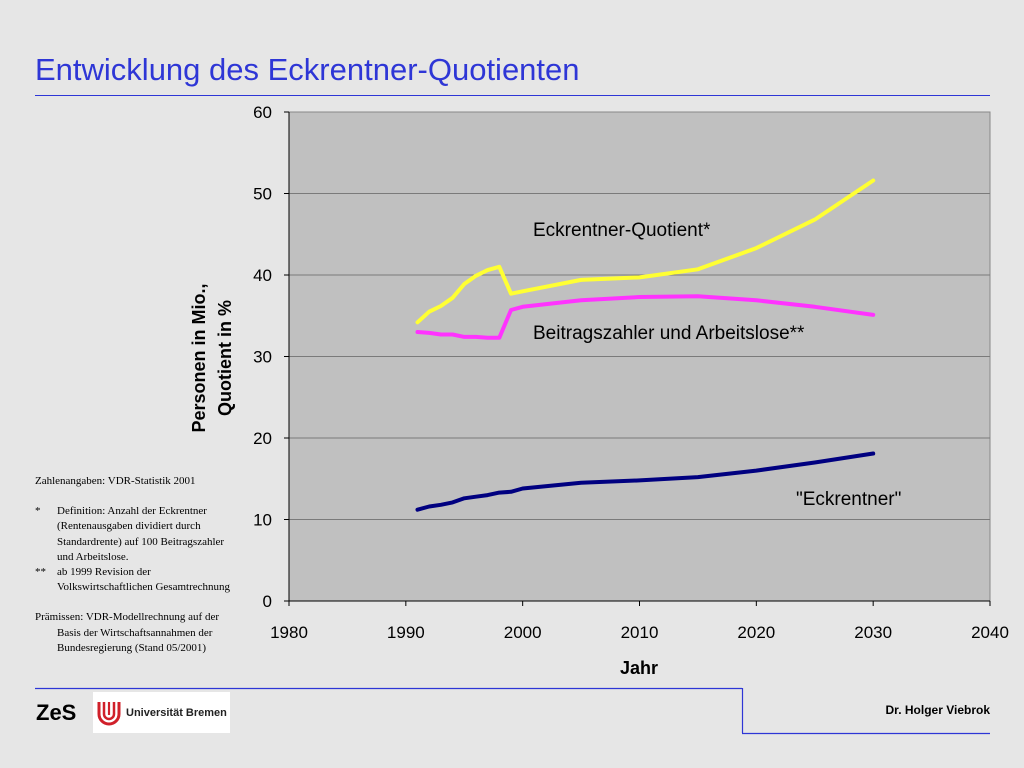 This screenshot has width=1024, height=768. I want to click on y-axis-title: Personen in Mio., Quotient in %, so click(212, 357).